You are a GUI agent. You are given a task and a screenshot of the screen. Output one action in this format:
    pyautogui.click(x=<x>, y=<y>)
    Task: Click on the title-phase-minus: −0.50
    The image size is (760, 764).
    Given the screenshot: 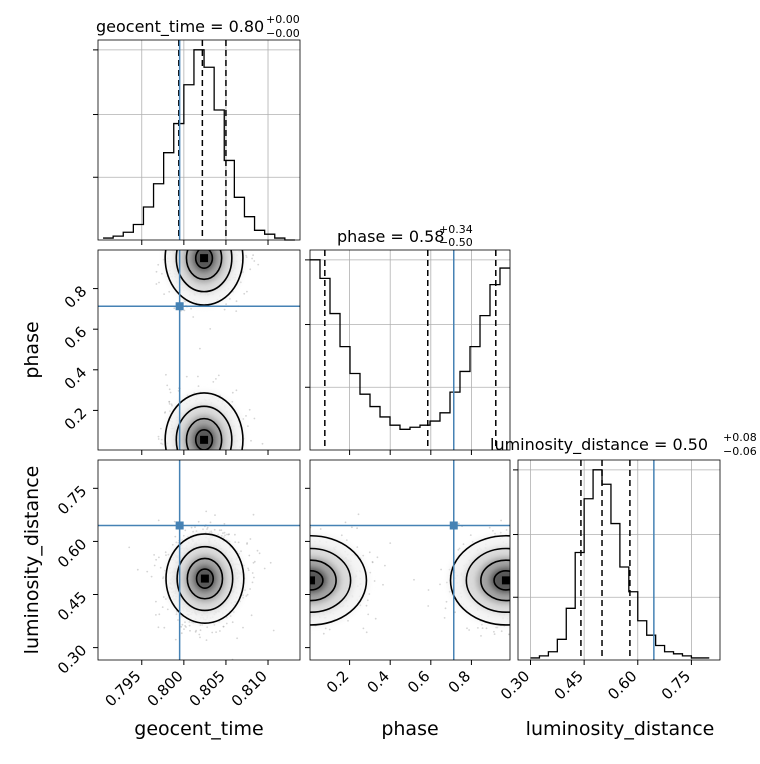 What is the action you would take?
    pyautogui.click(x=456, y=242)
    